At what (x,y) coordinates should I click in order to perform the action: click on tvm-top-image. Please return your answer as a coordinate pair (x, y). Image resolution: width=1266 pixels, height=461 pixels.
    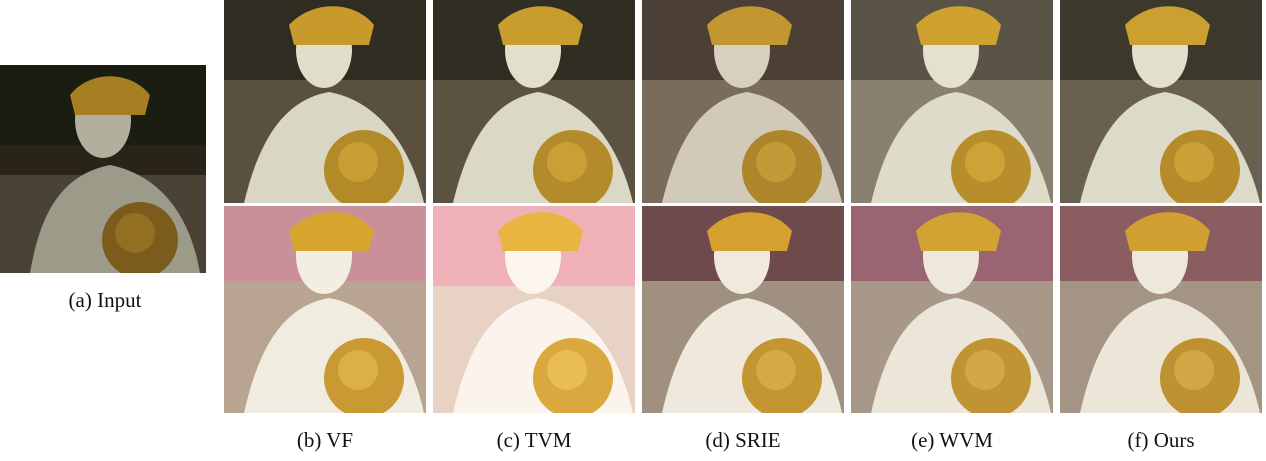
    Looking at the image, I should click on (534, 101).